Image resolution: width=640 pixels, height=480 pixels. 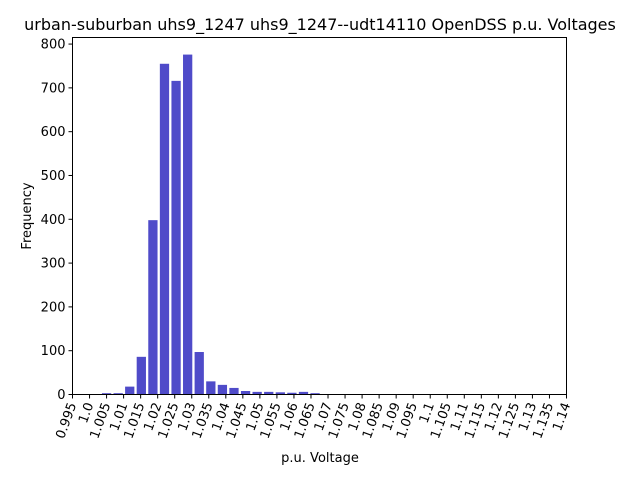 I want to click on y-tick-label: 400, so click(x=53, y=220).